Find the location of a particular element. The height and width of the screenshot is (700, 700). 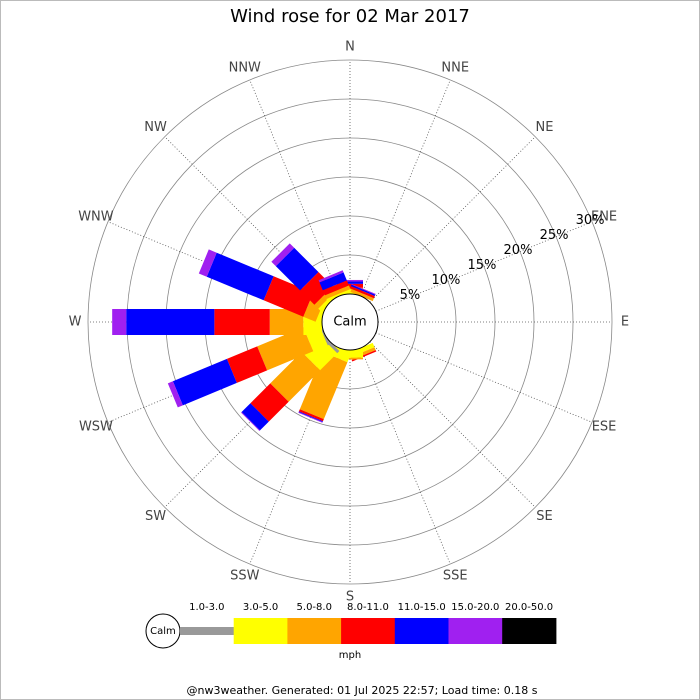

direction-label: W is located at coordinates (75, 322).